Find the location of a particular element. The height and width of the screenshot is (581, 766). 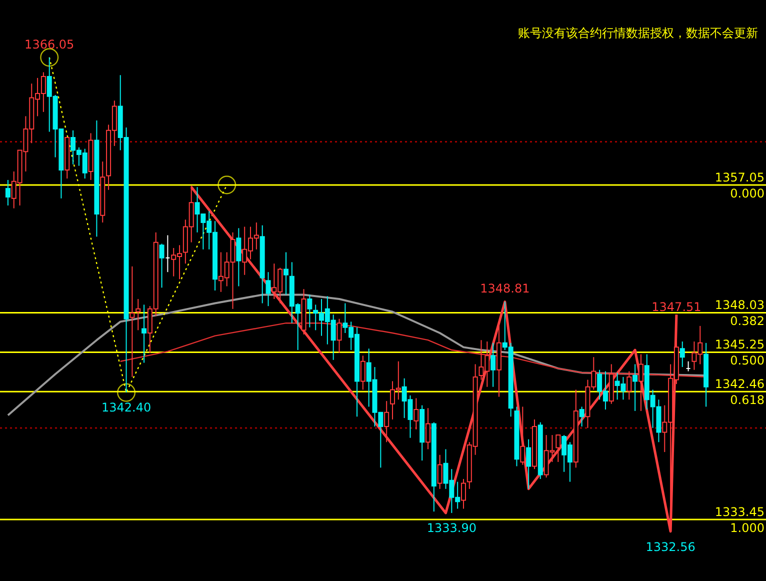

y-tick-label: 1345.25 is located at coordinates (739, 345).